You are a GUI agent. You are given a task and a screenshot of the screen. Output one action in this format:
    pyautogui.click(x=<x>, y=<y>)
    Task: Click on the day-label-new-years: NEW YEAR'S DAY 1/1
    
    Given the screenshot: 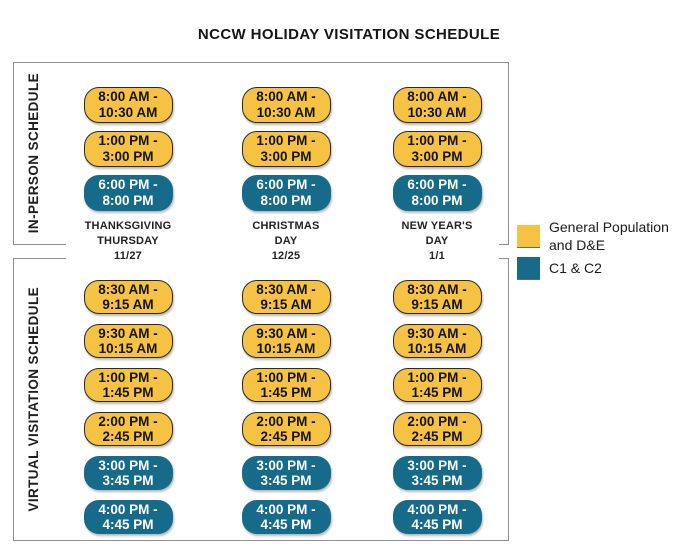 What is the action you would take?
    pyautogui.click(x=437, y=241)
    